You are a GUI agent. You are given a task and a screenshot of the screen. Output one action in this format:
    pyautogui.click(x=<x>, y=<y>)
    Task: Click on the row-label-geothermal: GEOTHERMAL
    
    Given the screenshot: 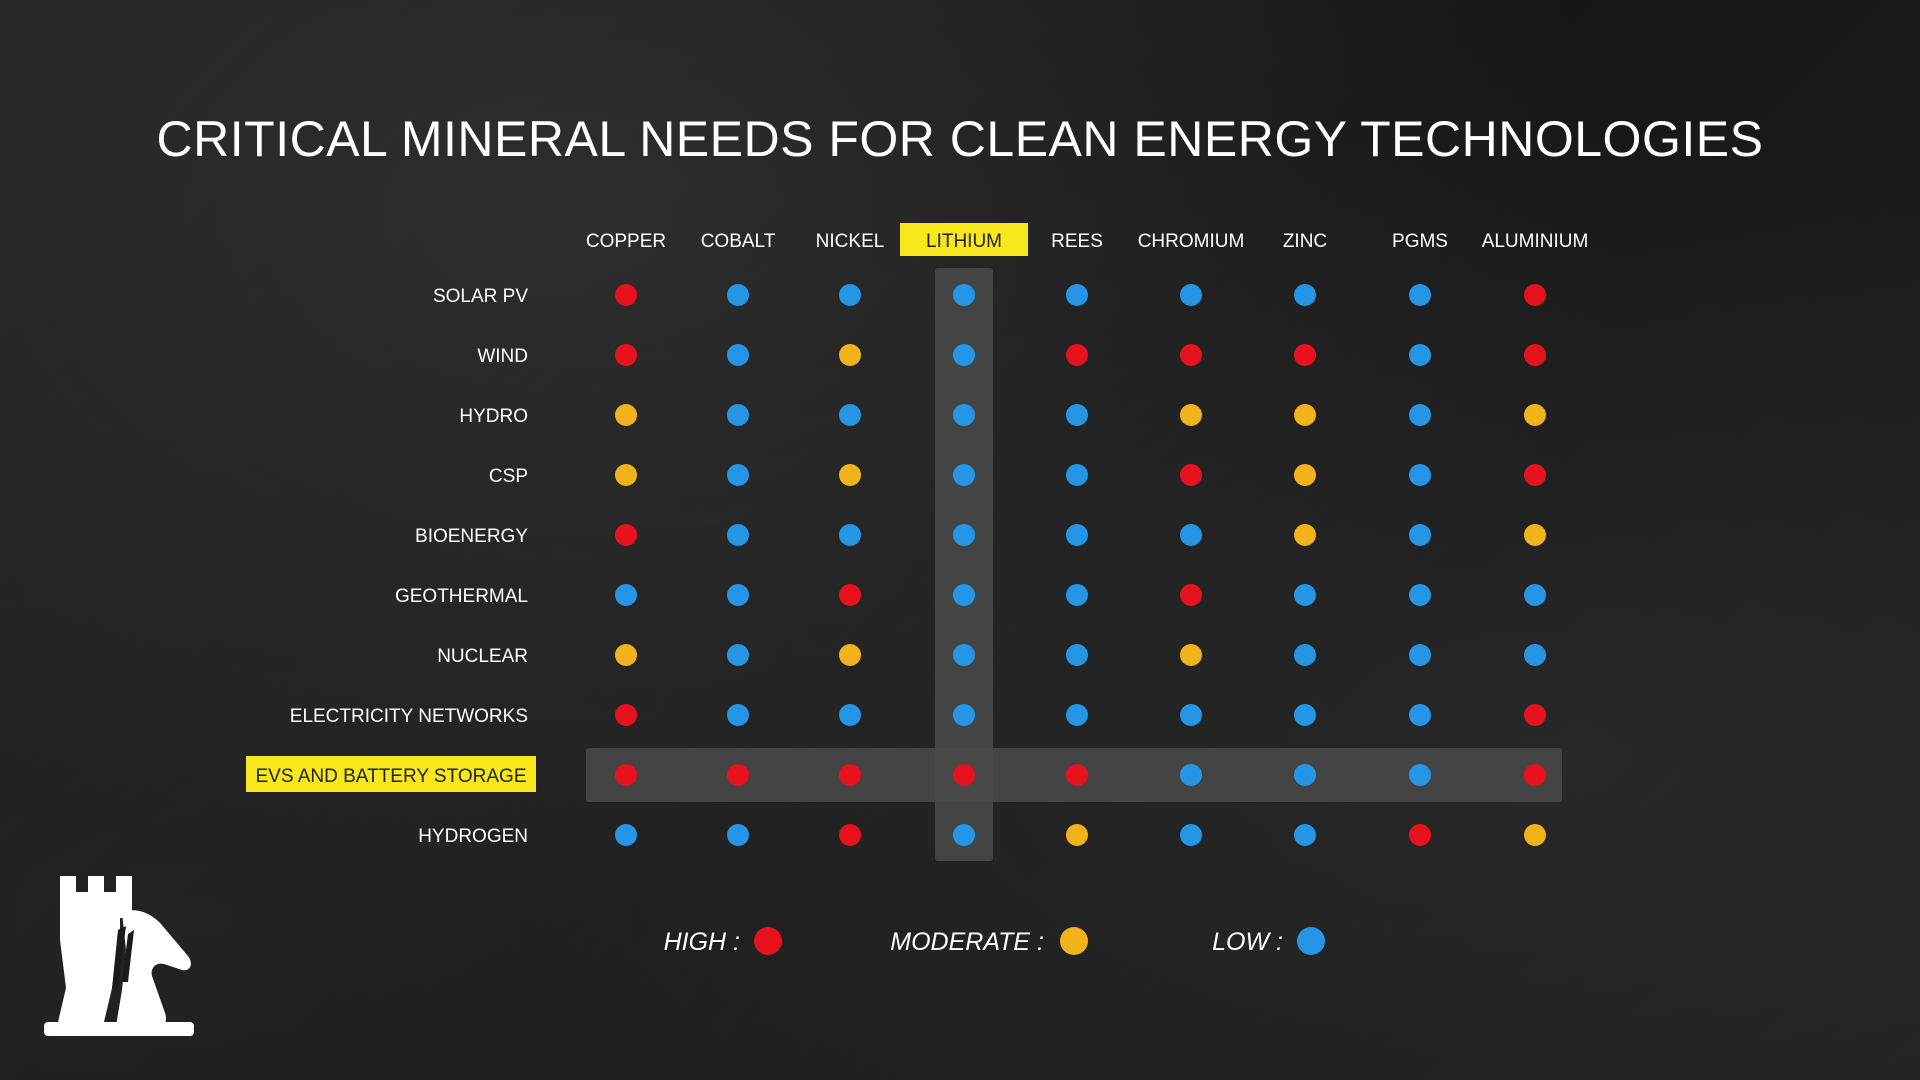 What is the action you would take?
    pyautogui.click(x=461, y=596)
    